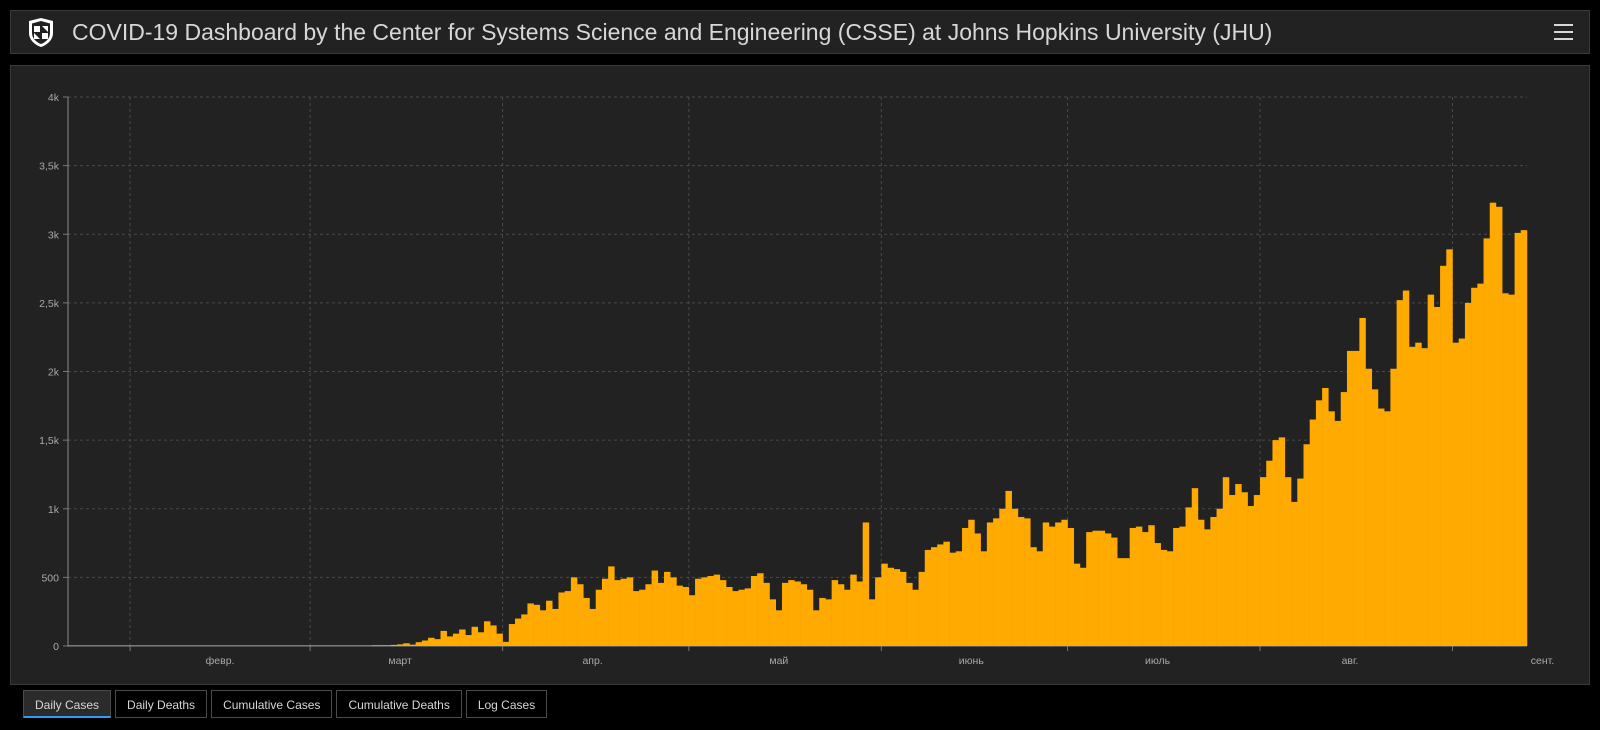 This screenshot has width=1600, height=730. What do you see at coordinates (1564, 32) in the screenshot?
I see `hamburger-menu-icon` at bounding box center [1564, 32].